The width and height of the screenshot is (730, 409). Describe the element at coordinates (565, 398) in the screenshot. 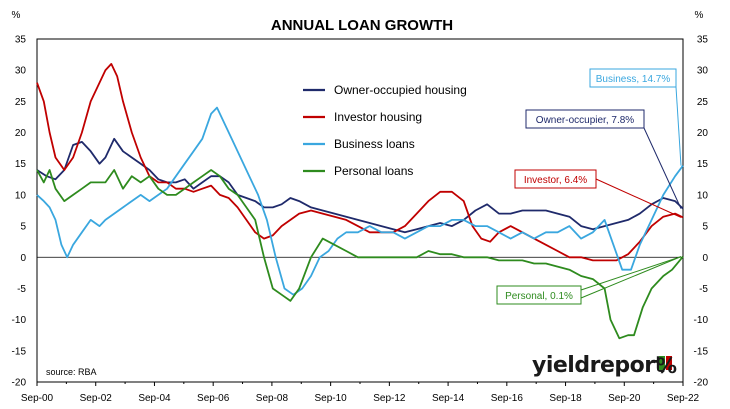

I see `x-tick-label: Sep-18` at that location.